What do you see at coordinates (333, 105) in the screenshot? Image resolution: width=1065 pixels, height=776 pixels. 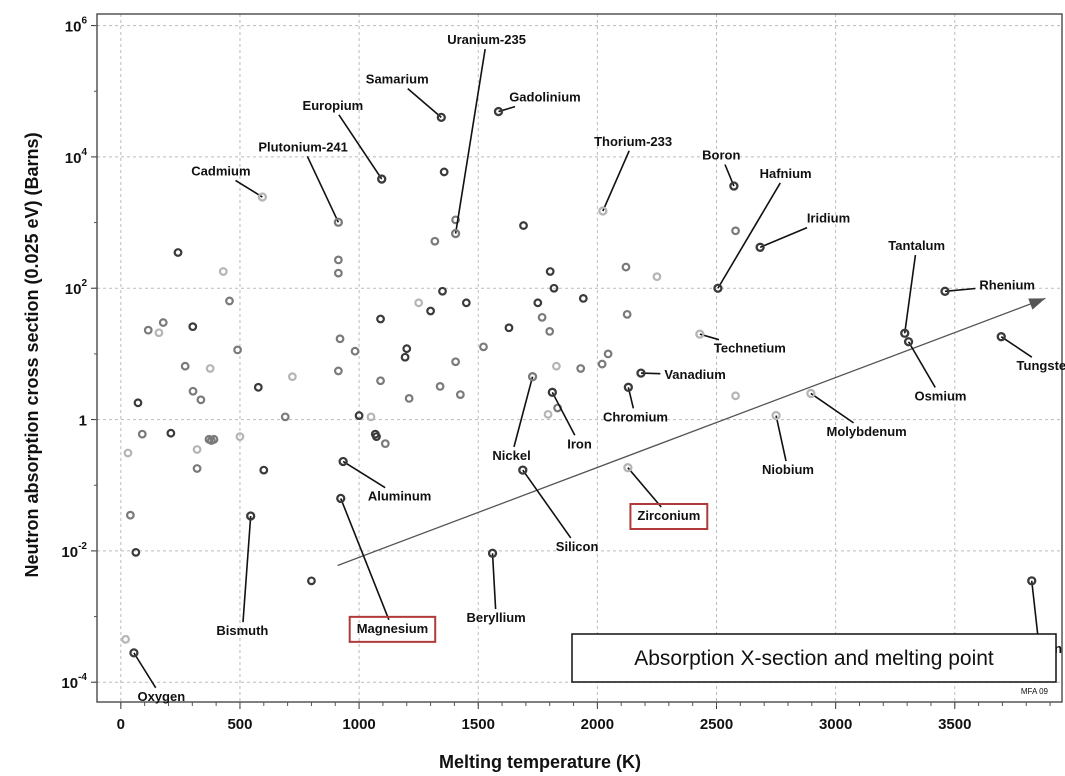 I see `label-europium: Europium` at bounding box center [333, 105].